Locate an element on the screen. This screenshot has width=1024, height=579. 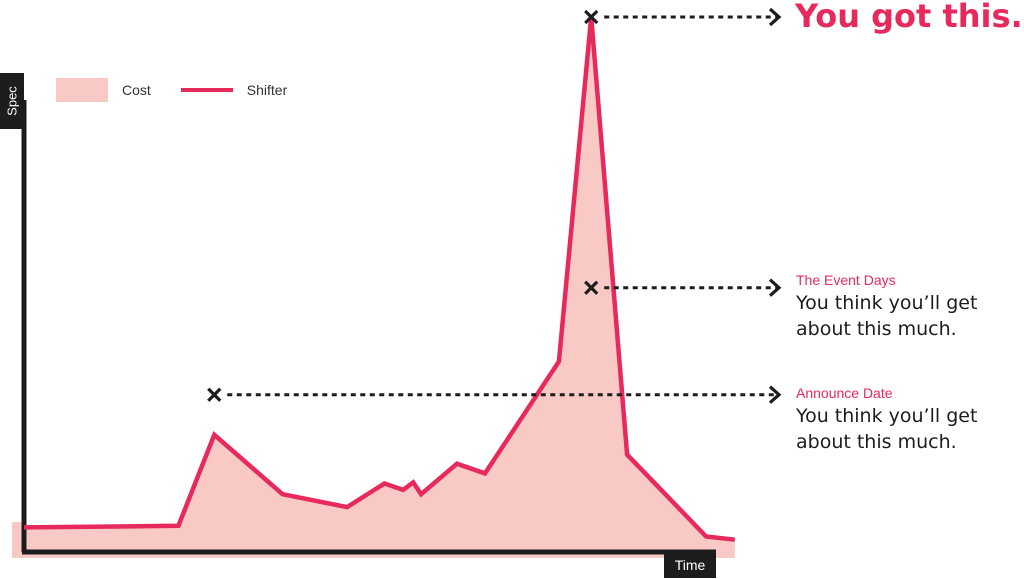
annotation-announce-date-text: You think you’ll get about this much. is located at coordinates (887, 429).